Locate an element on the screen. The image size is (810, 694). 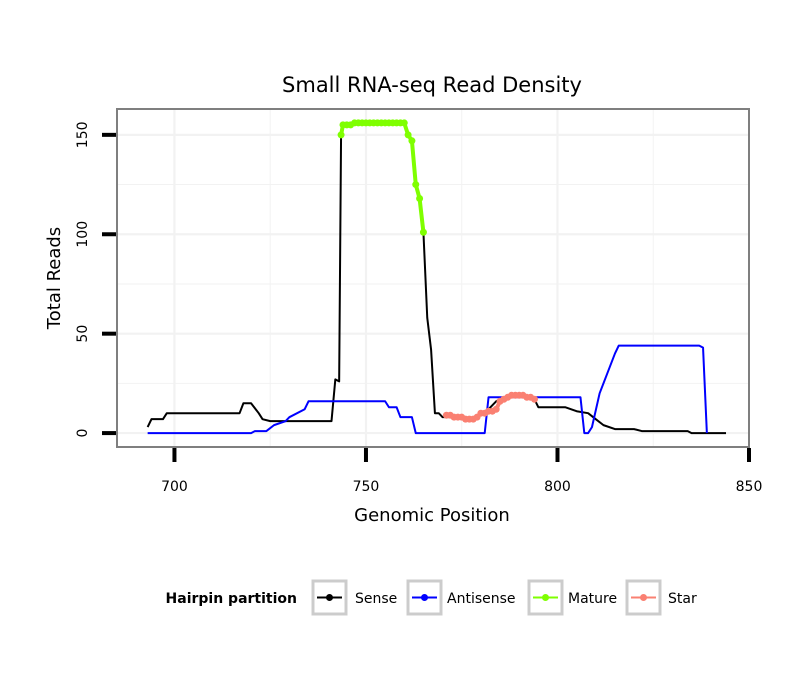
y-tick-label: 150 is located at coordinates (83, 134).